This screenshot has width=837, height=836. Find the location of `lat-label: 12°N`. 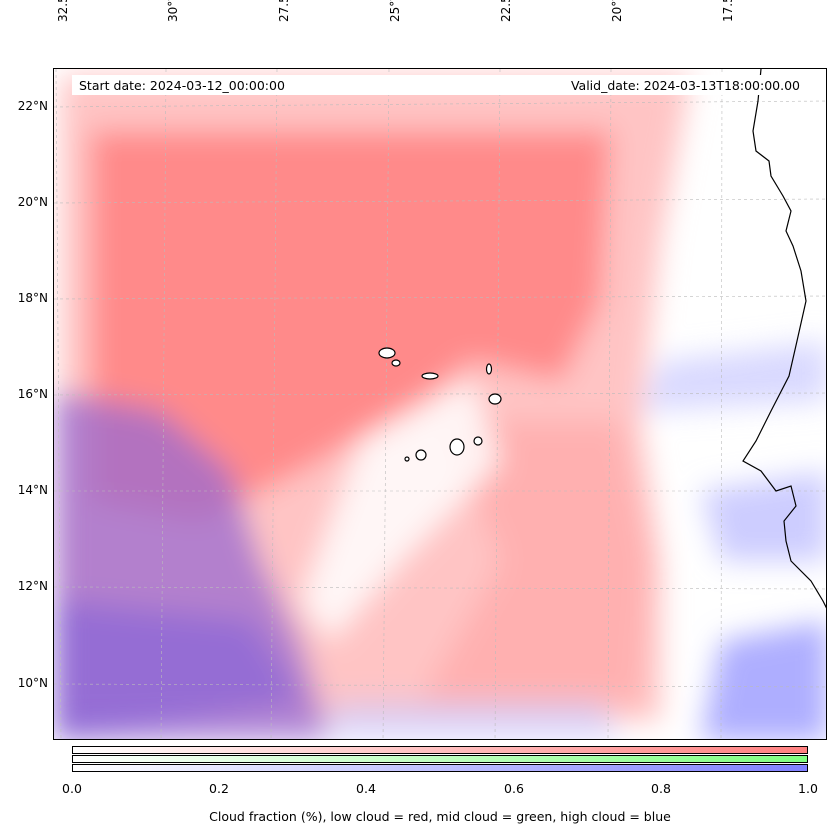

lat-label: 12°N is located at coordinates (32, 586).